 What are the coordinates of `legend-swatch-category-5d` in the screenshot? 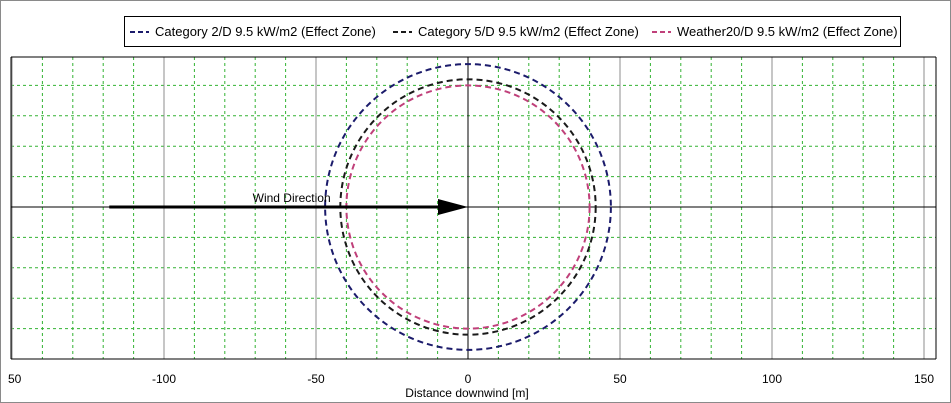 It's located at (402, 32).